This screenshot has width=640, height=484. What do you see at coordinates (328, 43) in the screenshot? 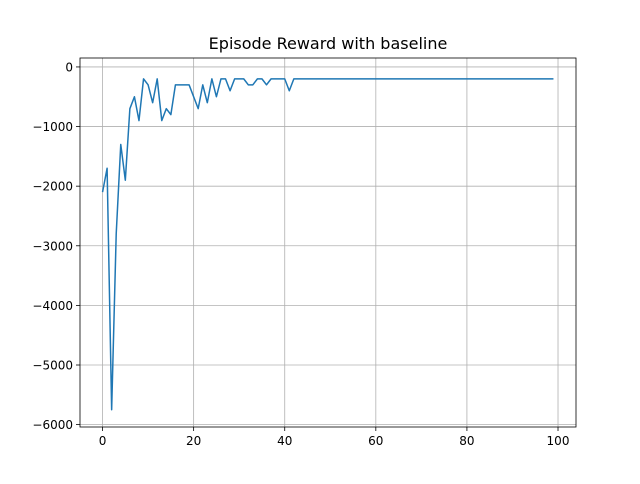
I see `chart-title: Episode Reward with baseline` at bounding box center [328, 43].